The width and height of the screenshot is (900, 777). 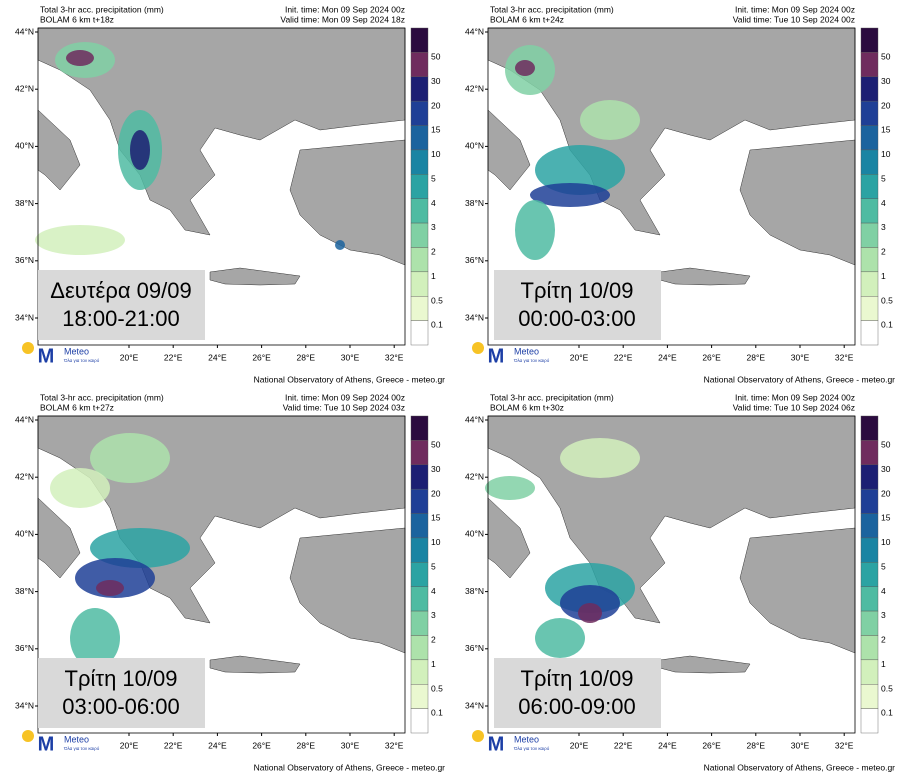 I want to click on logo-m: M, so click(x=496, y=356).